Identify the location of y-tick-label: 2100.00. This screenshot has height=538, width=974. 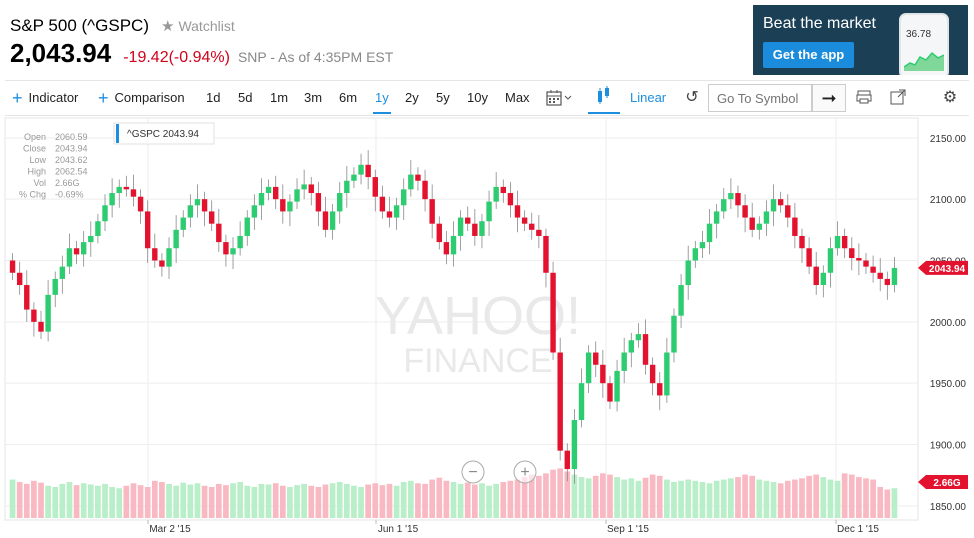
(948, 200).